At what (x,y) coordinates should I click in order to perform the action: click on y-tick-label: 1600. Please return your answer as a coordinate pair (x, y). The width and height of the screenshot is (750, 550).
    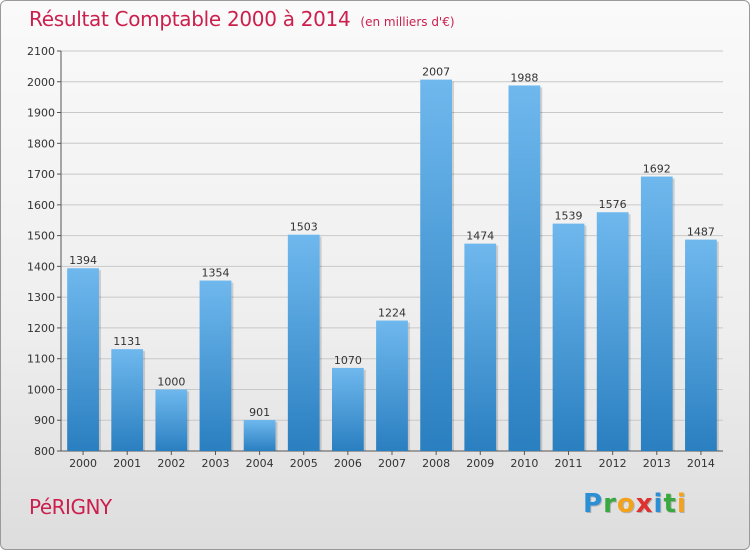
    Looking at the image, I should click on (41, 205).